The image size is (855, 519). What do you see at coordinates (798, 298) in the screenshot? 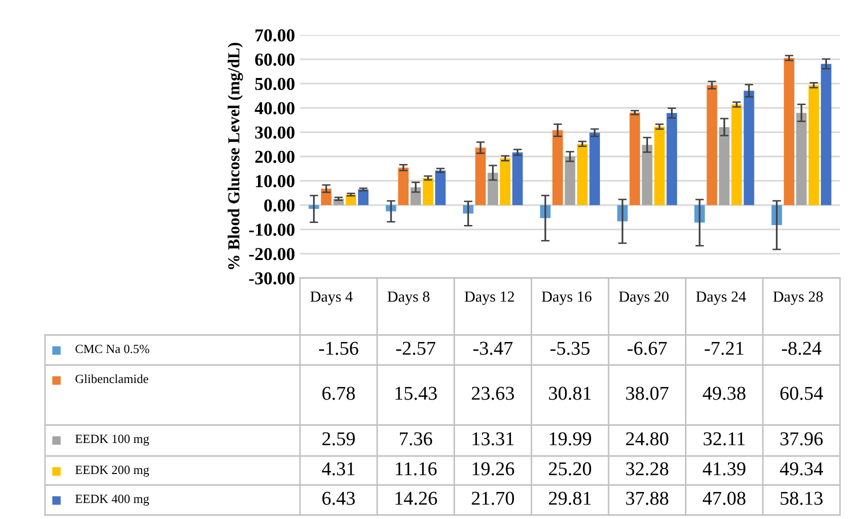
I see `x-tick-label: Days 28` at bounding box center [798, 298].